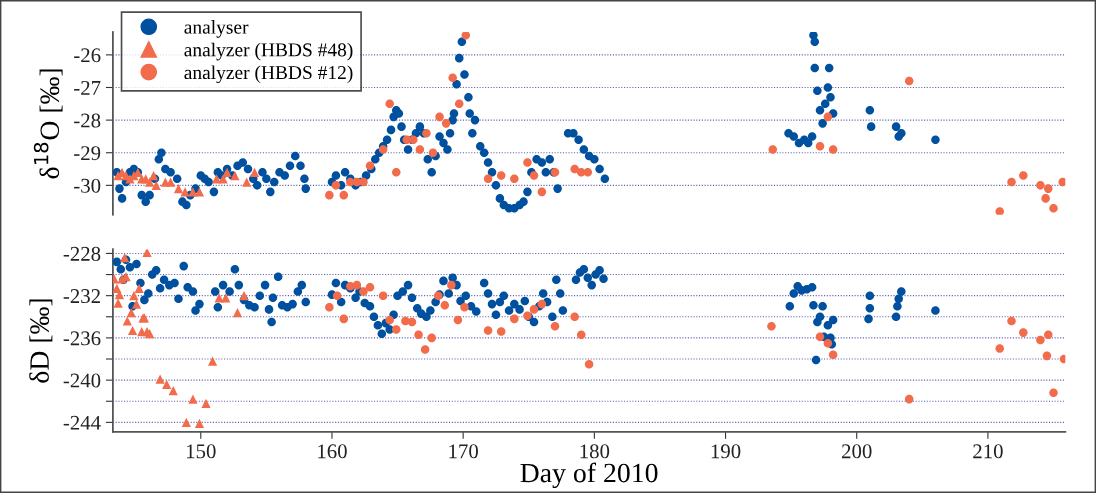 The image size is (1096, 493). I want to click on x-tick-label: 150, so click(201, 451).